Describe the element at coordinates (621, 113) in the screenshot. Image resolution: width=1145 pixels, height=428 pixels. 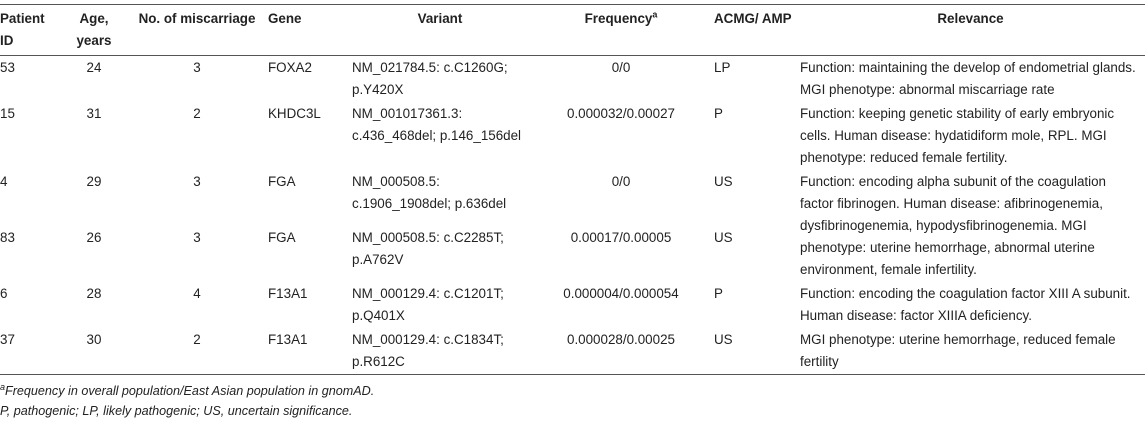
I see `cell: 0.000032/0.00027` at that location.